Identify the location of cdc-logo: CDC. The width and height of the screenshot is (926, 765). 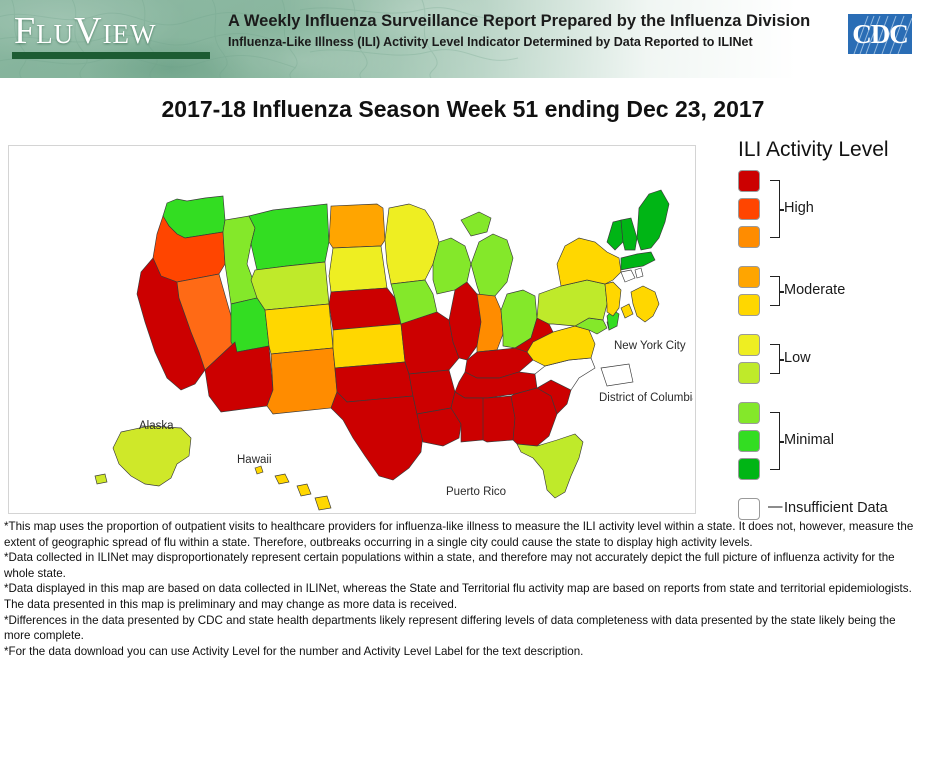
(880, 34).